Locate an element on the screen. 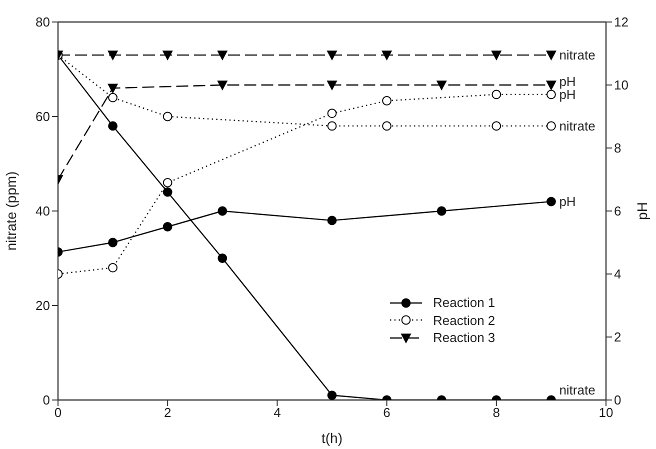 Image resolution: width=656 pixels, height=449 pixels. x-tick-label: 6 is located at coordinates (386, 412).